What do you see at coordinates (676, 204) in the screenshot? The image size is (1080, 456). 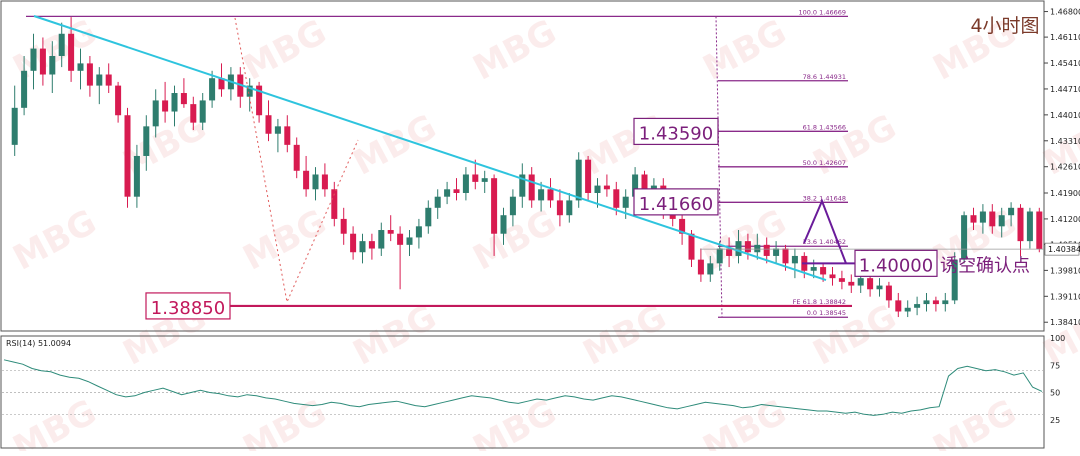 I see `annotation-141660-label: 1.41660` at bounding box center [676, 204].